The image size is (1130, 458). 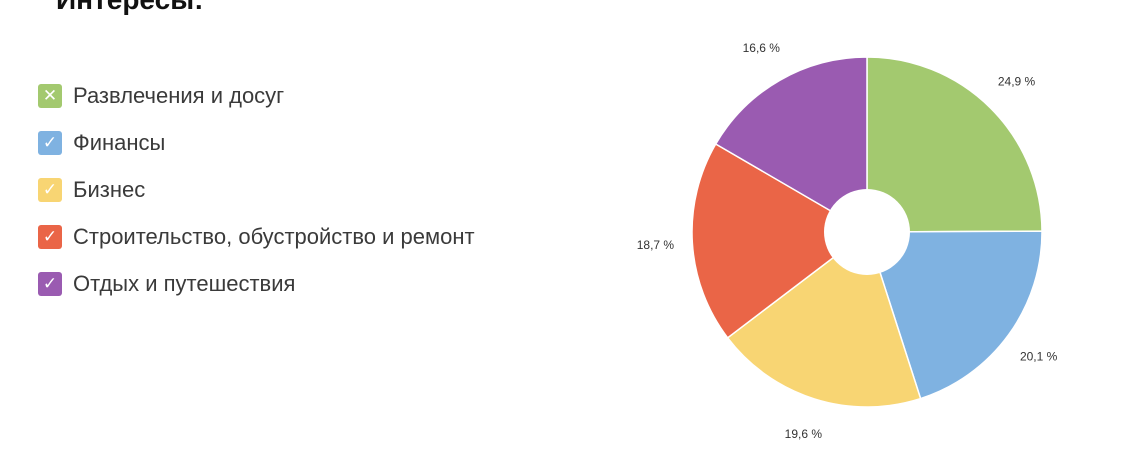 I want to click on slice-label-4: 18,7 %, so click(x=656, y=245).